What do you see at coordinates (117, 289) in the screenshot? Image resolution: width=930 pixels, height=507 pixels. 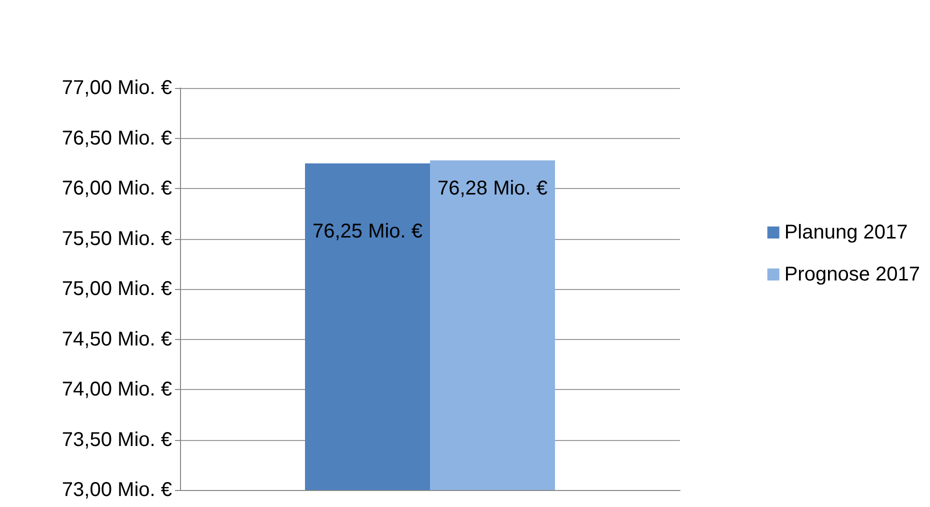 I see `y-tick-label: 75,00 Mio. €` at bounding box center [117, 289].